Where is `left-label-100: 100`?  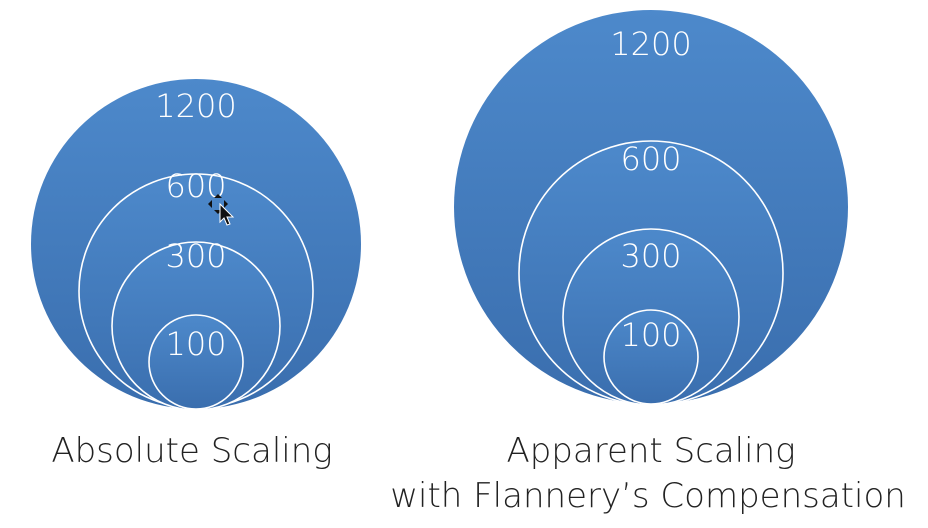
left-label-100: 100 is located at coordinates (195, 344).